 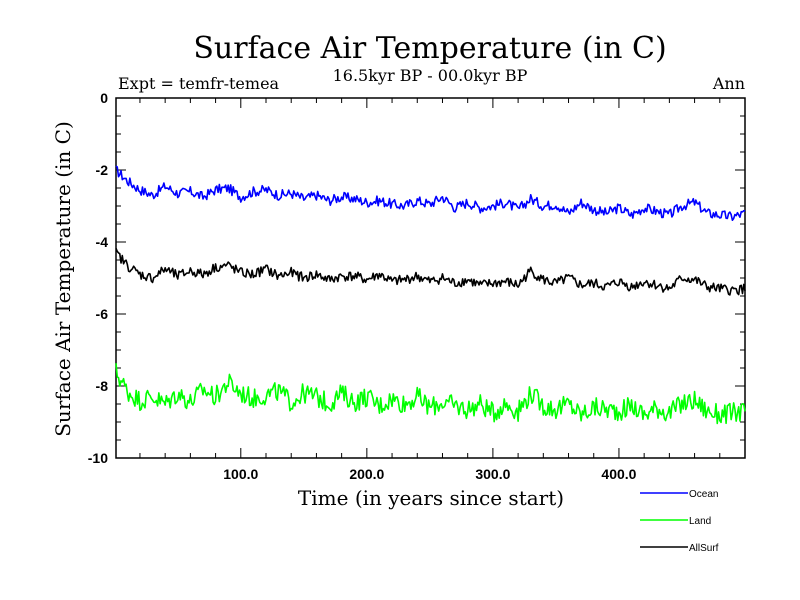 What do you see at coordinates (98, 458) in the screenshot?
I see `y-tick-label: -10` at bounding box center [98, 458].